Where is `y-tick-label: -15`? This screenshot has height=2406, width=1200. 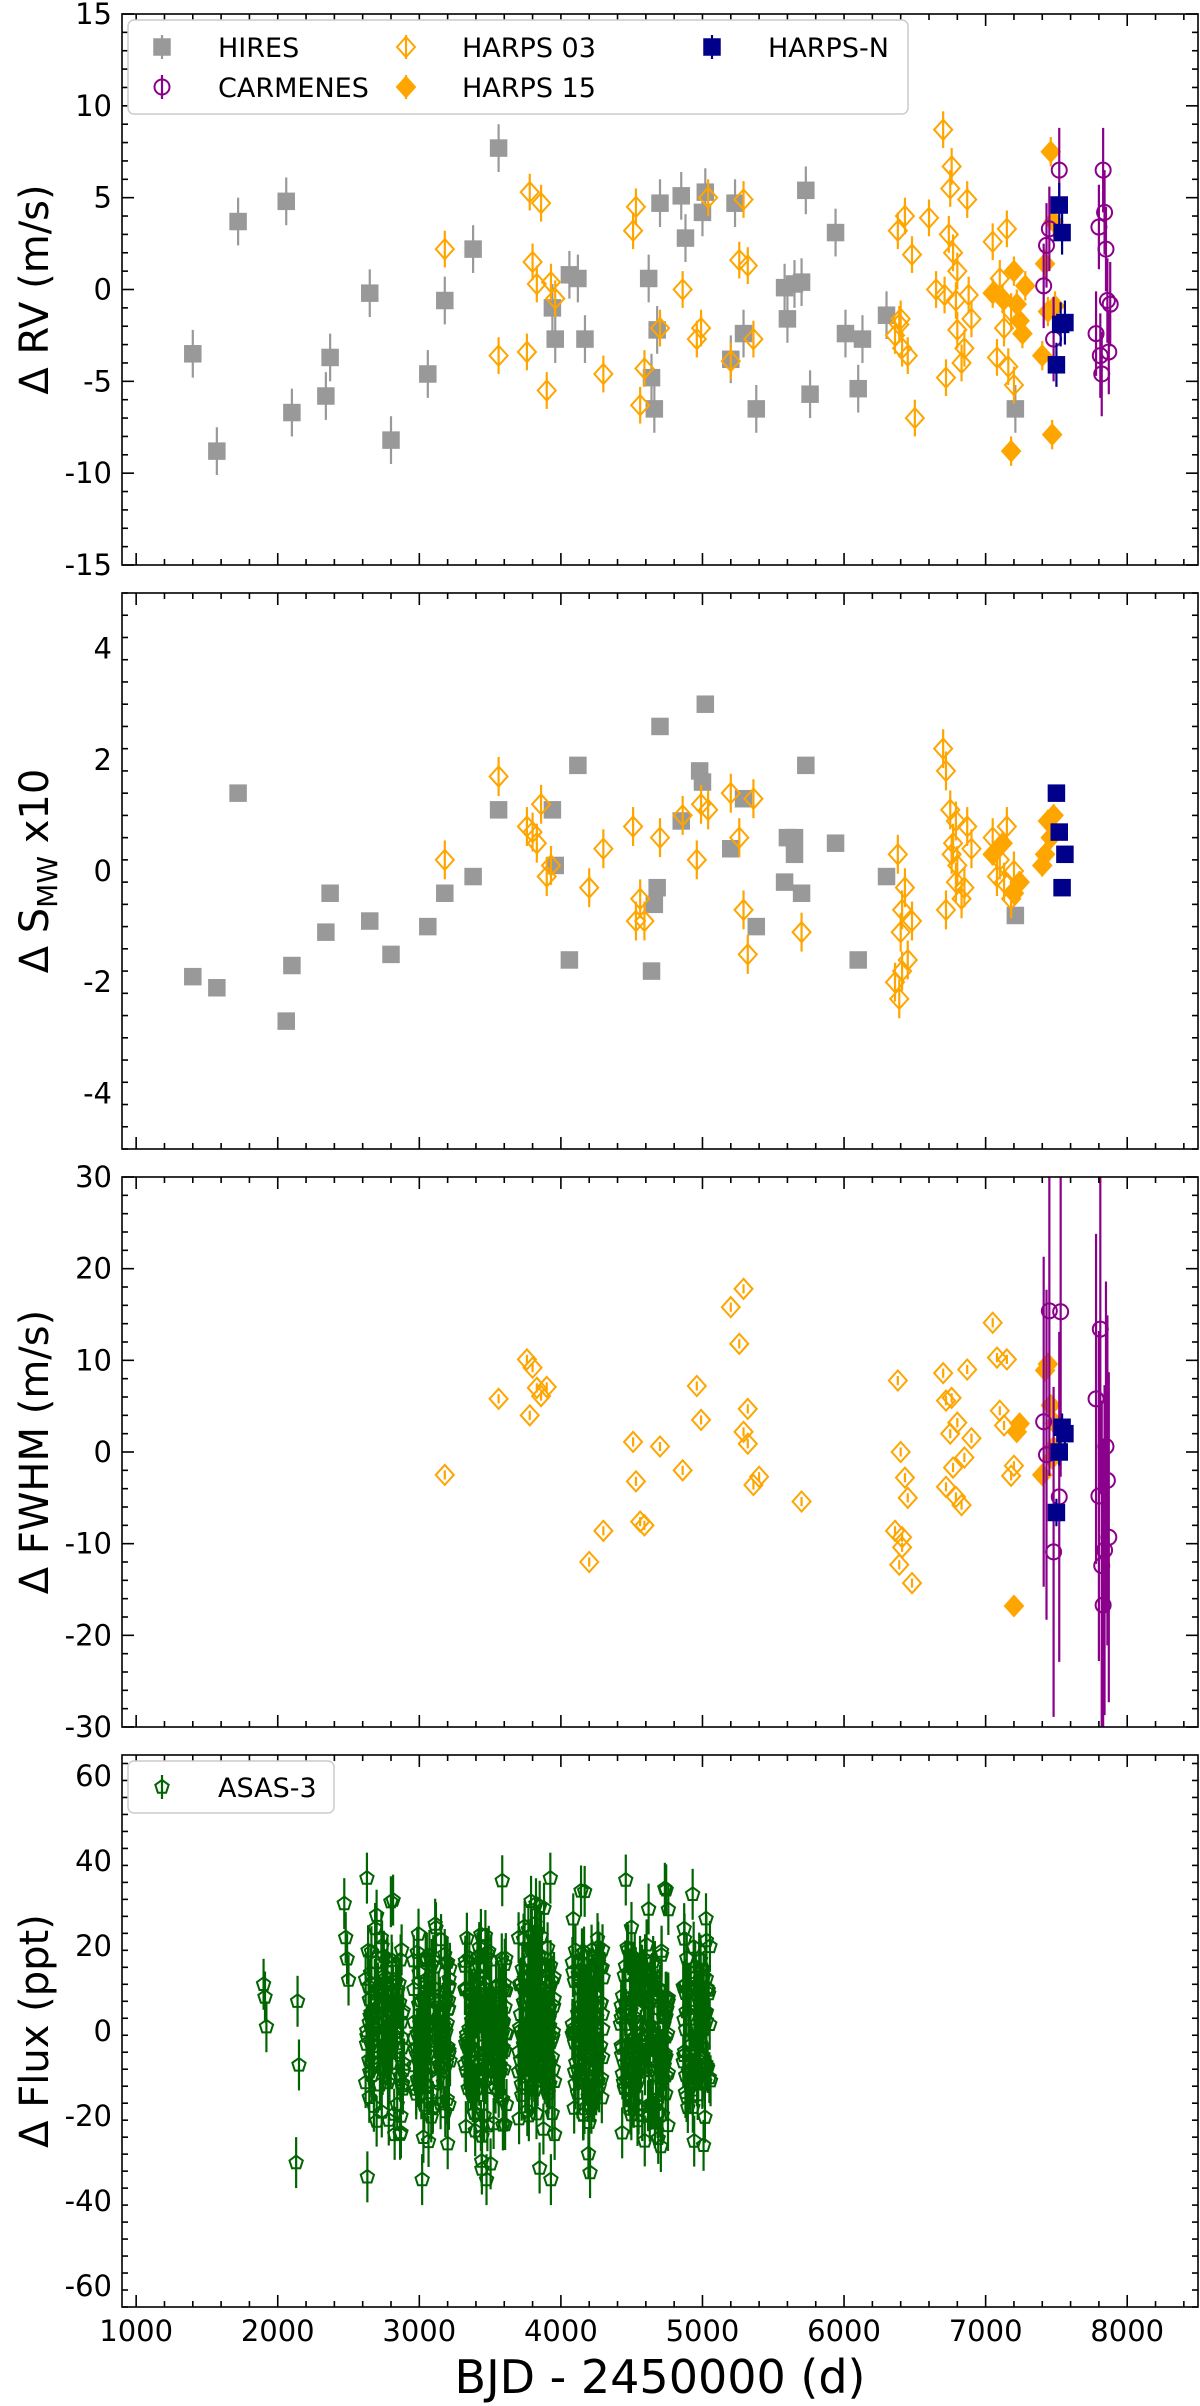 y-tick-label: -15 is located at coordinates (88, 565).